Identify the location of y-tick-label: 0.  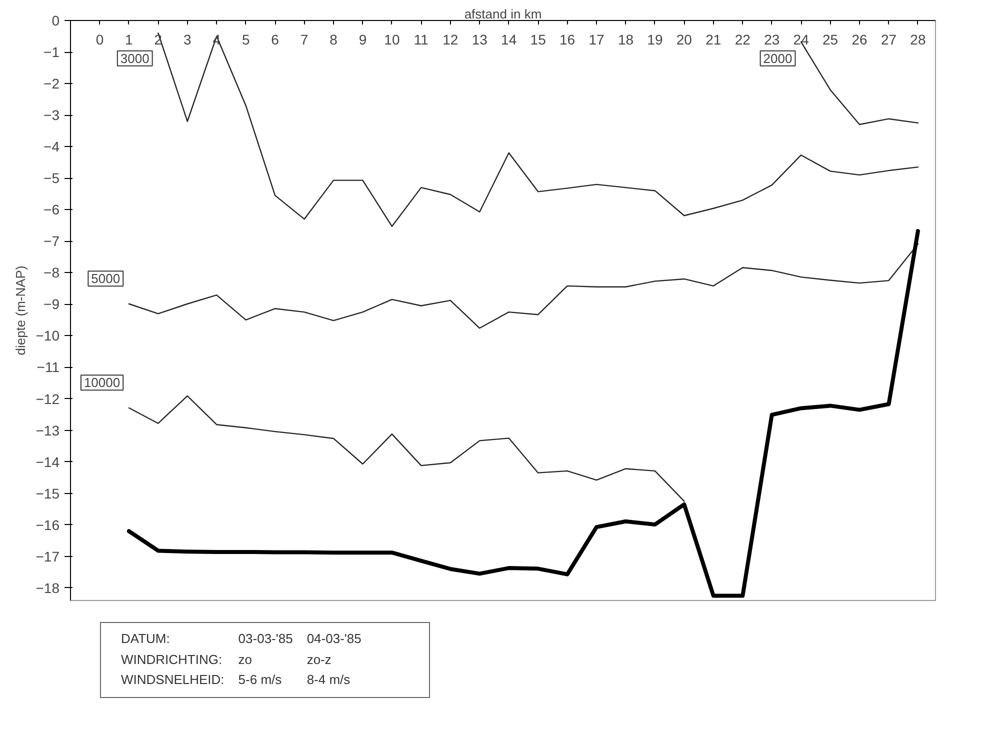
(56, 20).